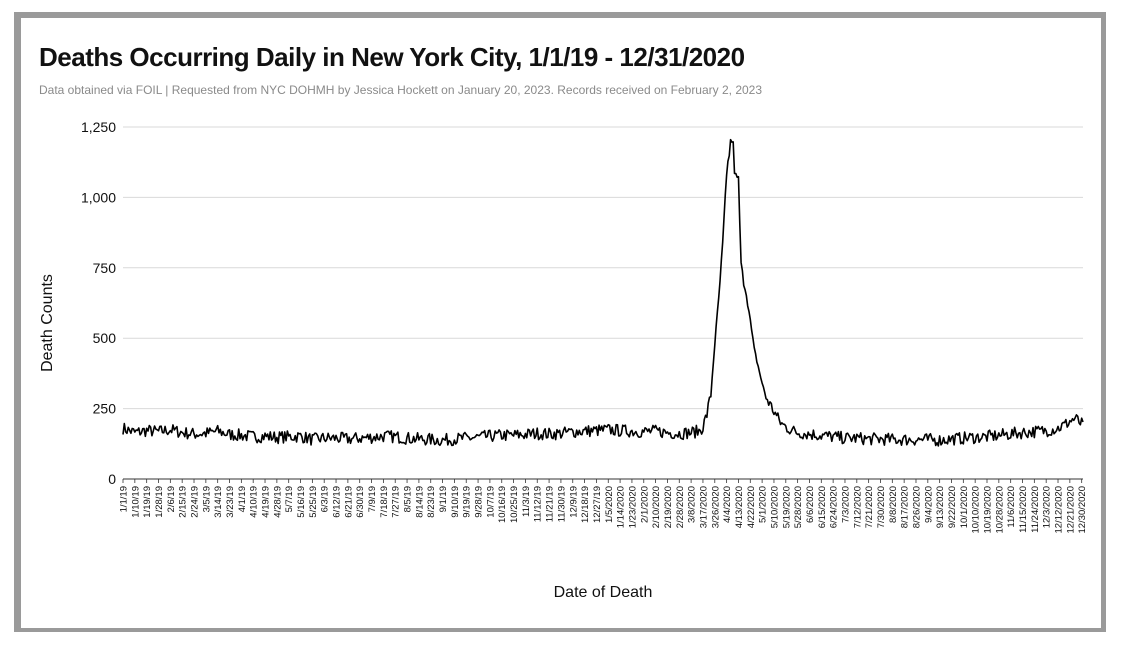 This screenshot has height=646, width=1124. I want to click on x-tick-label: 5/25/19, so click(313, 502).